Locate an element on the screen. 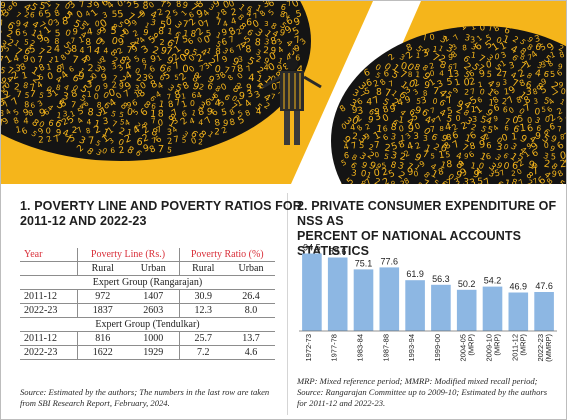 Image resolution: width=567 pixels, height=420 pixels. cell-line-urban: 1000 is located at coordinates (153, 338).